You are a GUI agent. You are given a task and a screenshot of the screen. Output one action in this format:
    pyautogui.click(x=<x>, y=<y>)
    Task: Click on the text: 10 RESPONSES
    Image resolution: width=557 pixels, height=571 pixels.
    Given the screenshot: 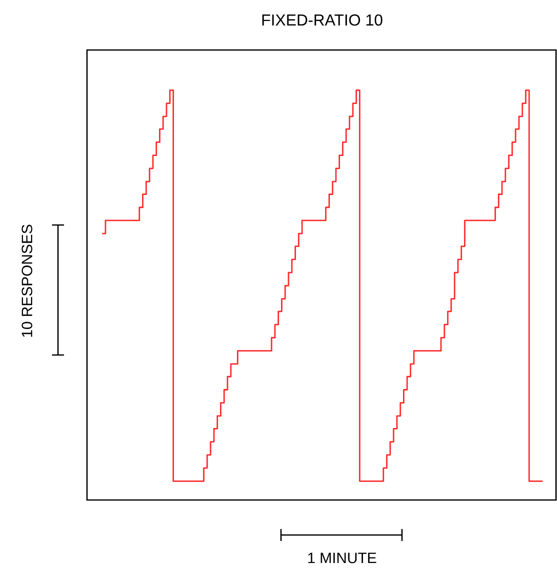 What is the action you would take?
    pyautogui.click(x=27, y=280)
    